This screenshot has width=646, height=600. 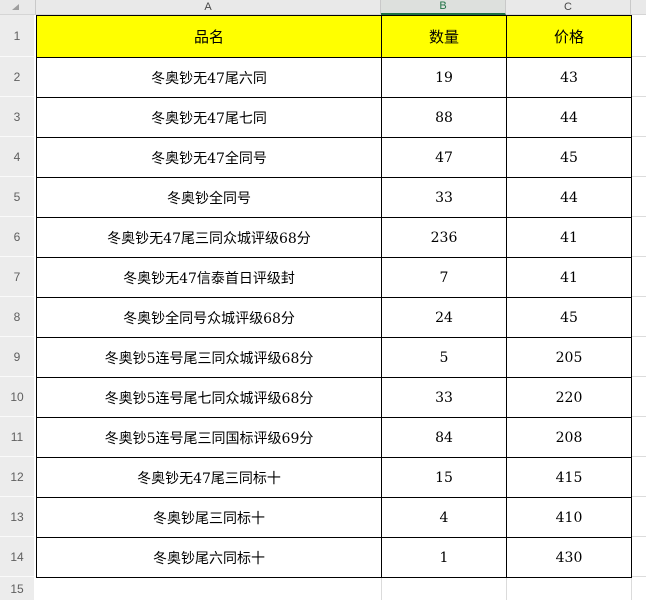 I want to click on select-all-corner, so click(x=18, y=7).